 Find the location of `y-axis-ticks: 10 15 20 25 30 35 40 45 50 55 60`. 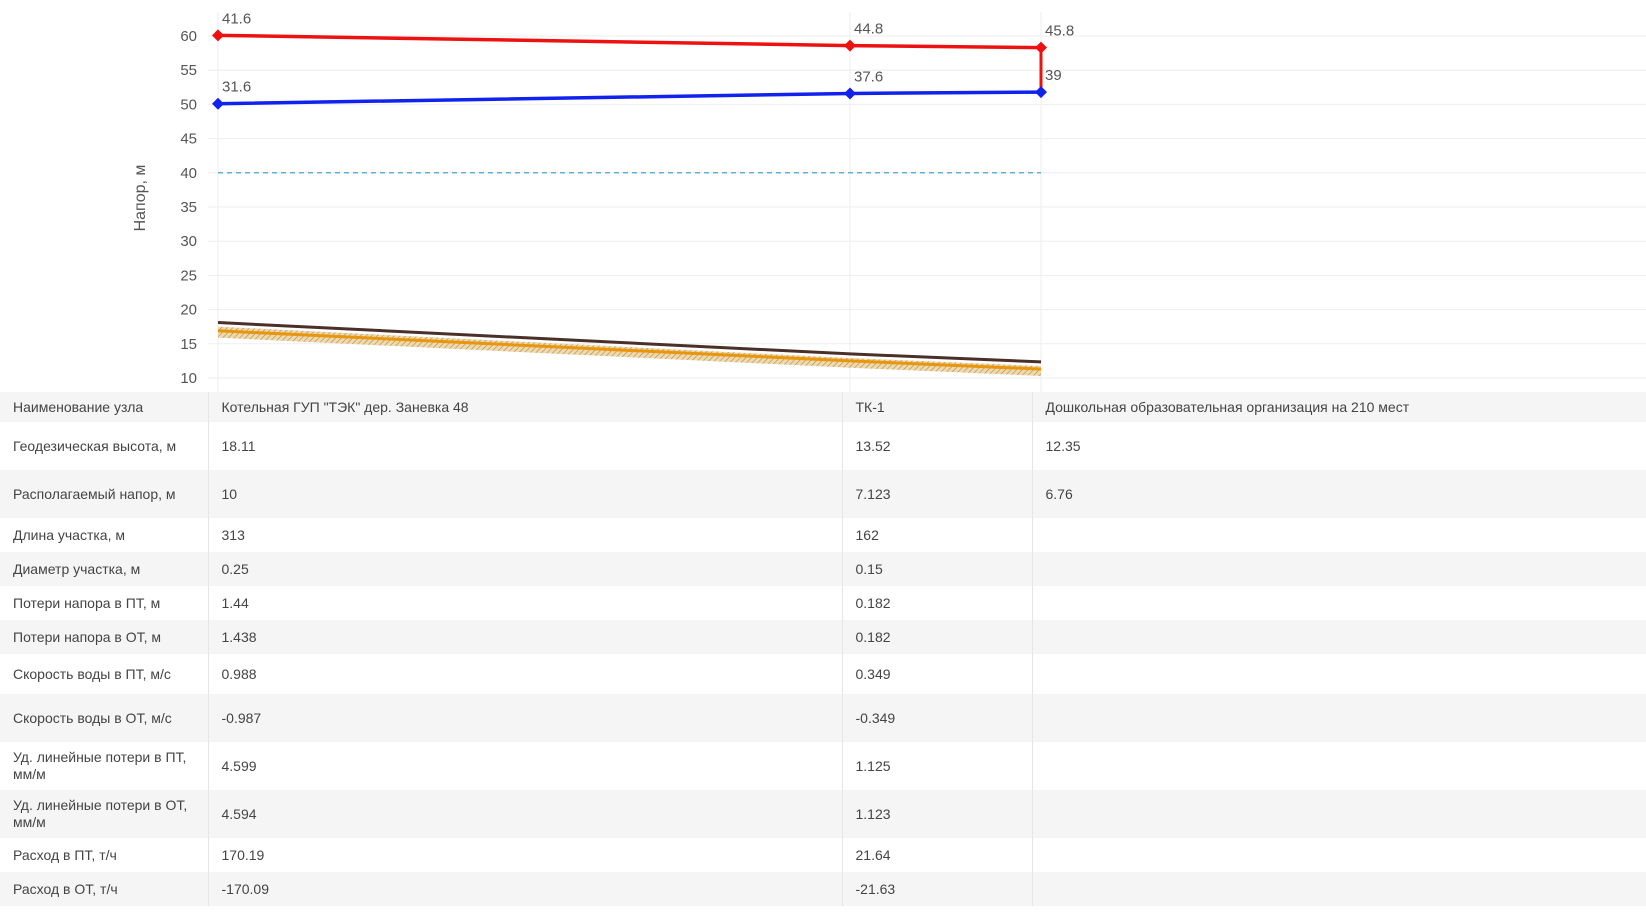

y-axis-ticks: 10 15 20 25 30 35 40 45 50 55 60 is located at coordinates (188, 207).